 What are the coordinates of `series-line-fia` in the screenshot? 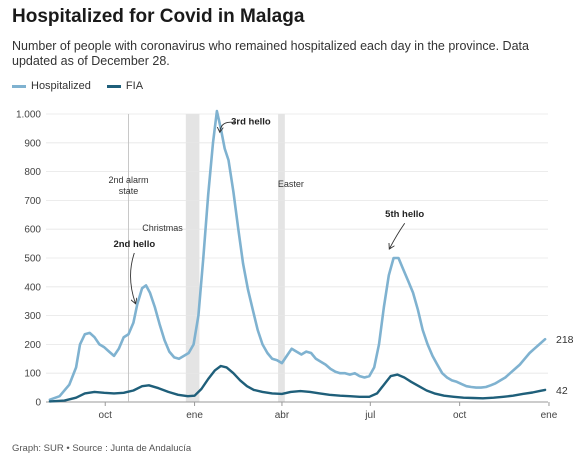 It's located at (297, 383).